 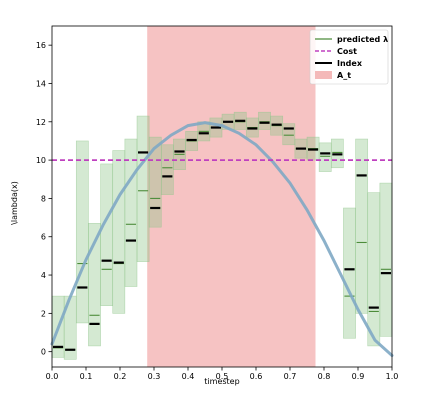 I want to click on legend-label-0: predicted λ, so click(x=362, y=39).